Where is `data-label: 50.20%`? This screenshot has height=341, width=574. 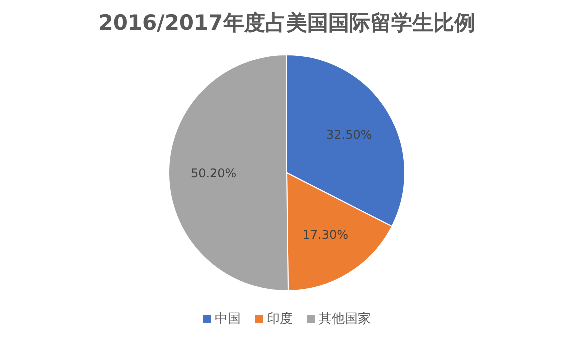 data-label: 50.20% is located at coordinates (213, 173).